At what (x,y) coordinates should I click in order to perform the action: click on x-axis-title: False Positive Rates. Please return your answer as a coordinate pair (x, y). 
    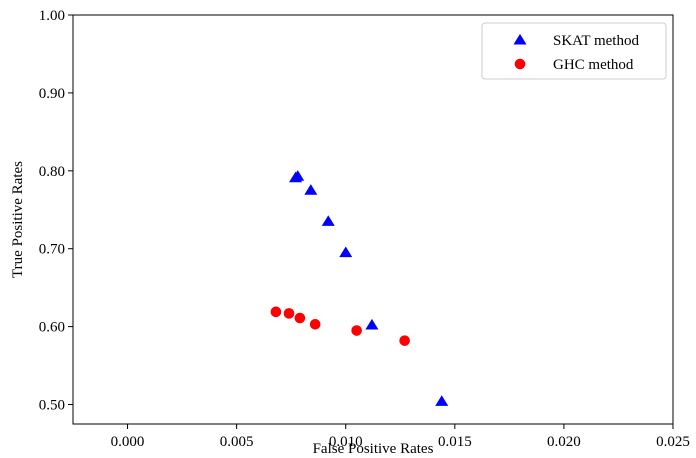
    Looking at the image, I should click on (373, 449).